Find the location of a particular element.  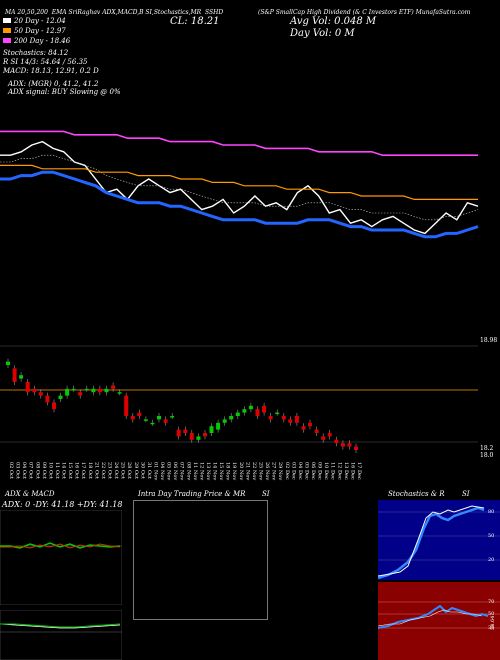

adx-red-line is located at coordinates (60, 546).